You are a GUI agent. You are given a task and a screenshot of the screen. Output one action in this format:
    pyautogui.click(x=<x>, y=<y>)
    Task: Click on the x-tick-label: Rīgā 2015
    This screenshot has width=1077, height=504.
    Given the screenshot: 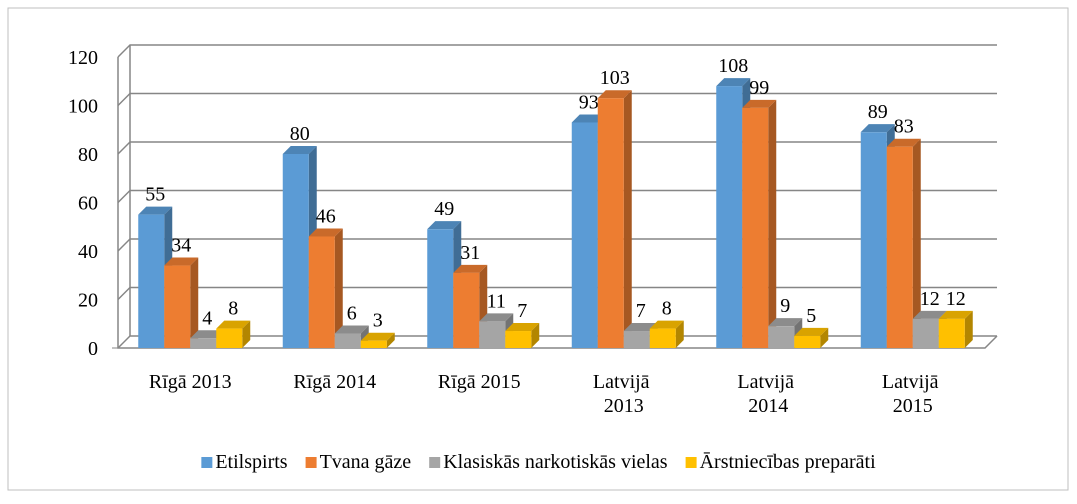 What is the action you would take?
    pyautogui.click(x=479, y=382)
    